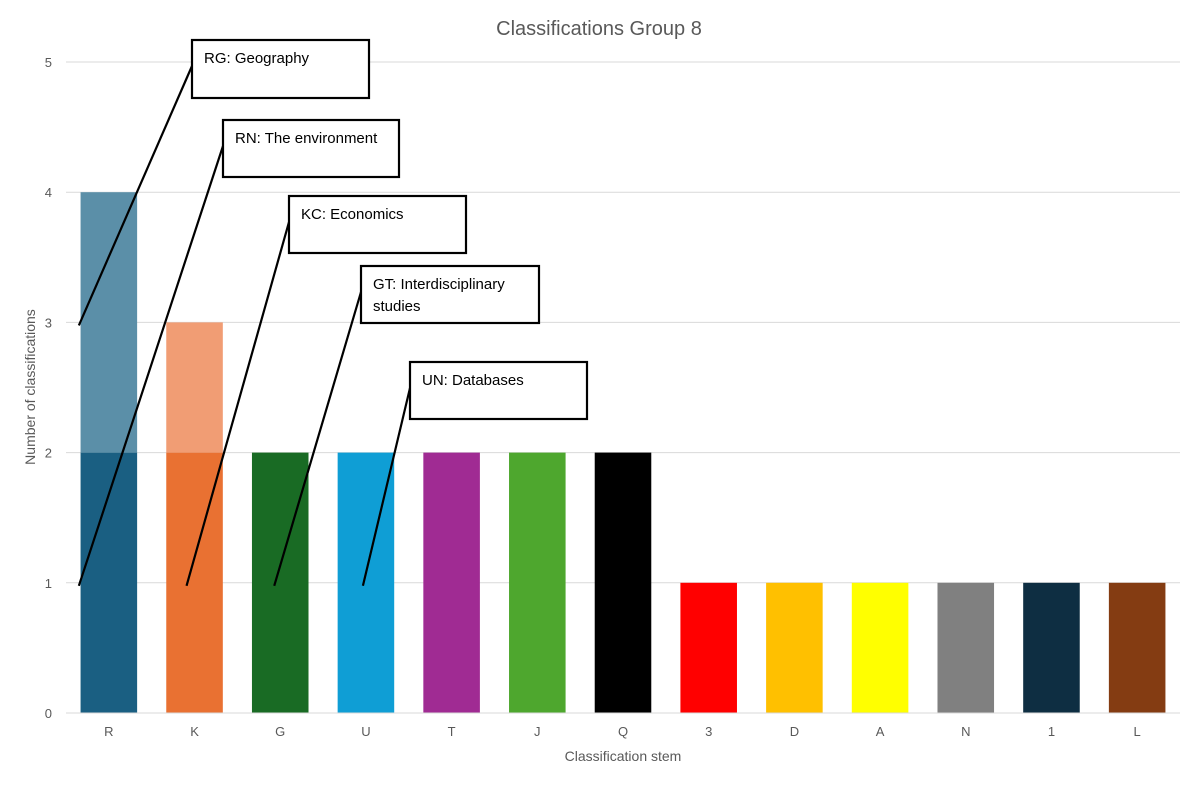 The image size is (1200, 786). I want to click on bar-upper-R, so click(109, 322).